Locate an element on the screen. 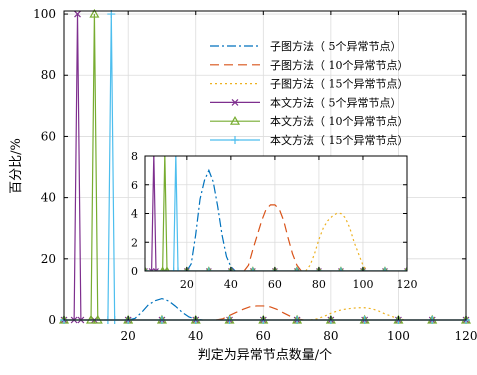 Image resolution: width=477 pixels, height=375 pixels. main-y-tick-label: 60 is located at coordinates (48, 136).